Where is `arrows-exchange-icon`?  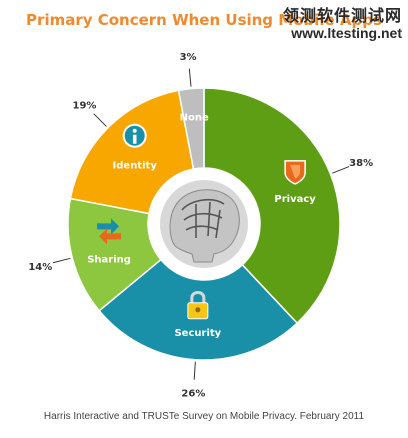
arrows-exchange-icon is located at coordinates (109, 231).